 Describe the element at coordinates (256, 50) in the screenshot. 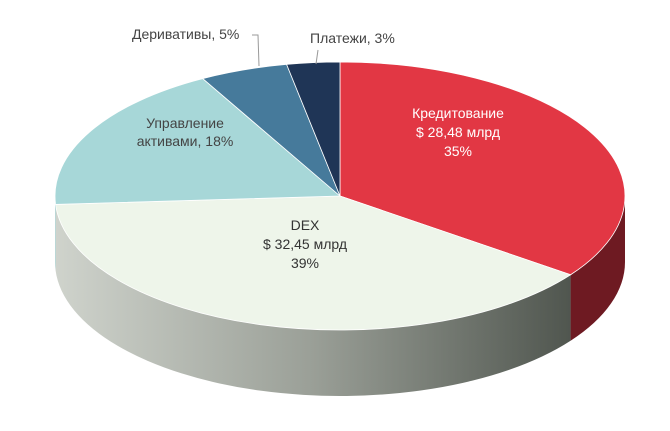

I see `leader-line-derivatives` at that location.